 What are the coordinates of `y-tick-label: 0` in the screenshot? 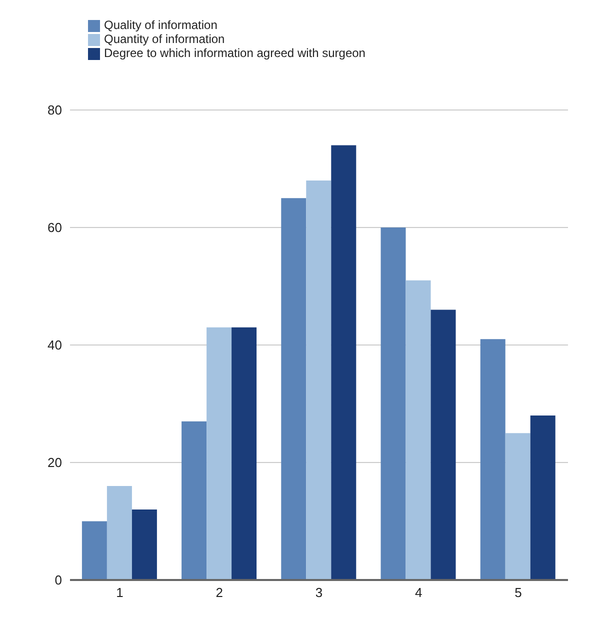 It's located at (58, 580).